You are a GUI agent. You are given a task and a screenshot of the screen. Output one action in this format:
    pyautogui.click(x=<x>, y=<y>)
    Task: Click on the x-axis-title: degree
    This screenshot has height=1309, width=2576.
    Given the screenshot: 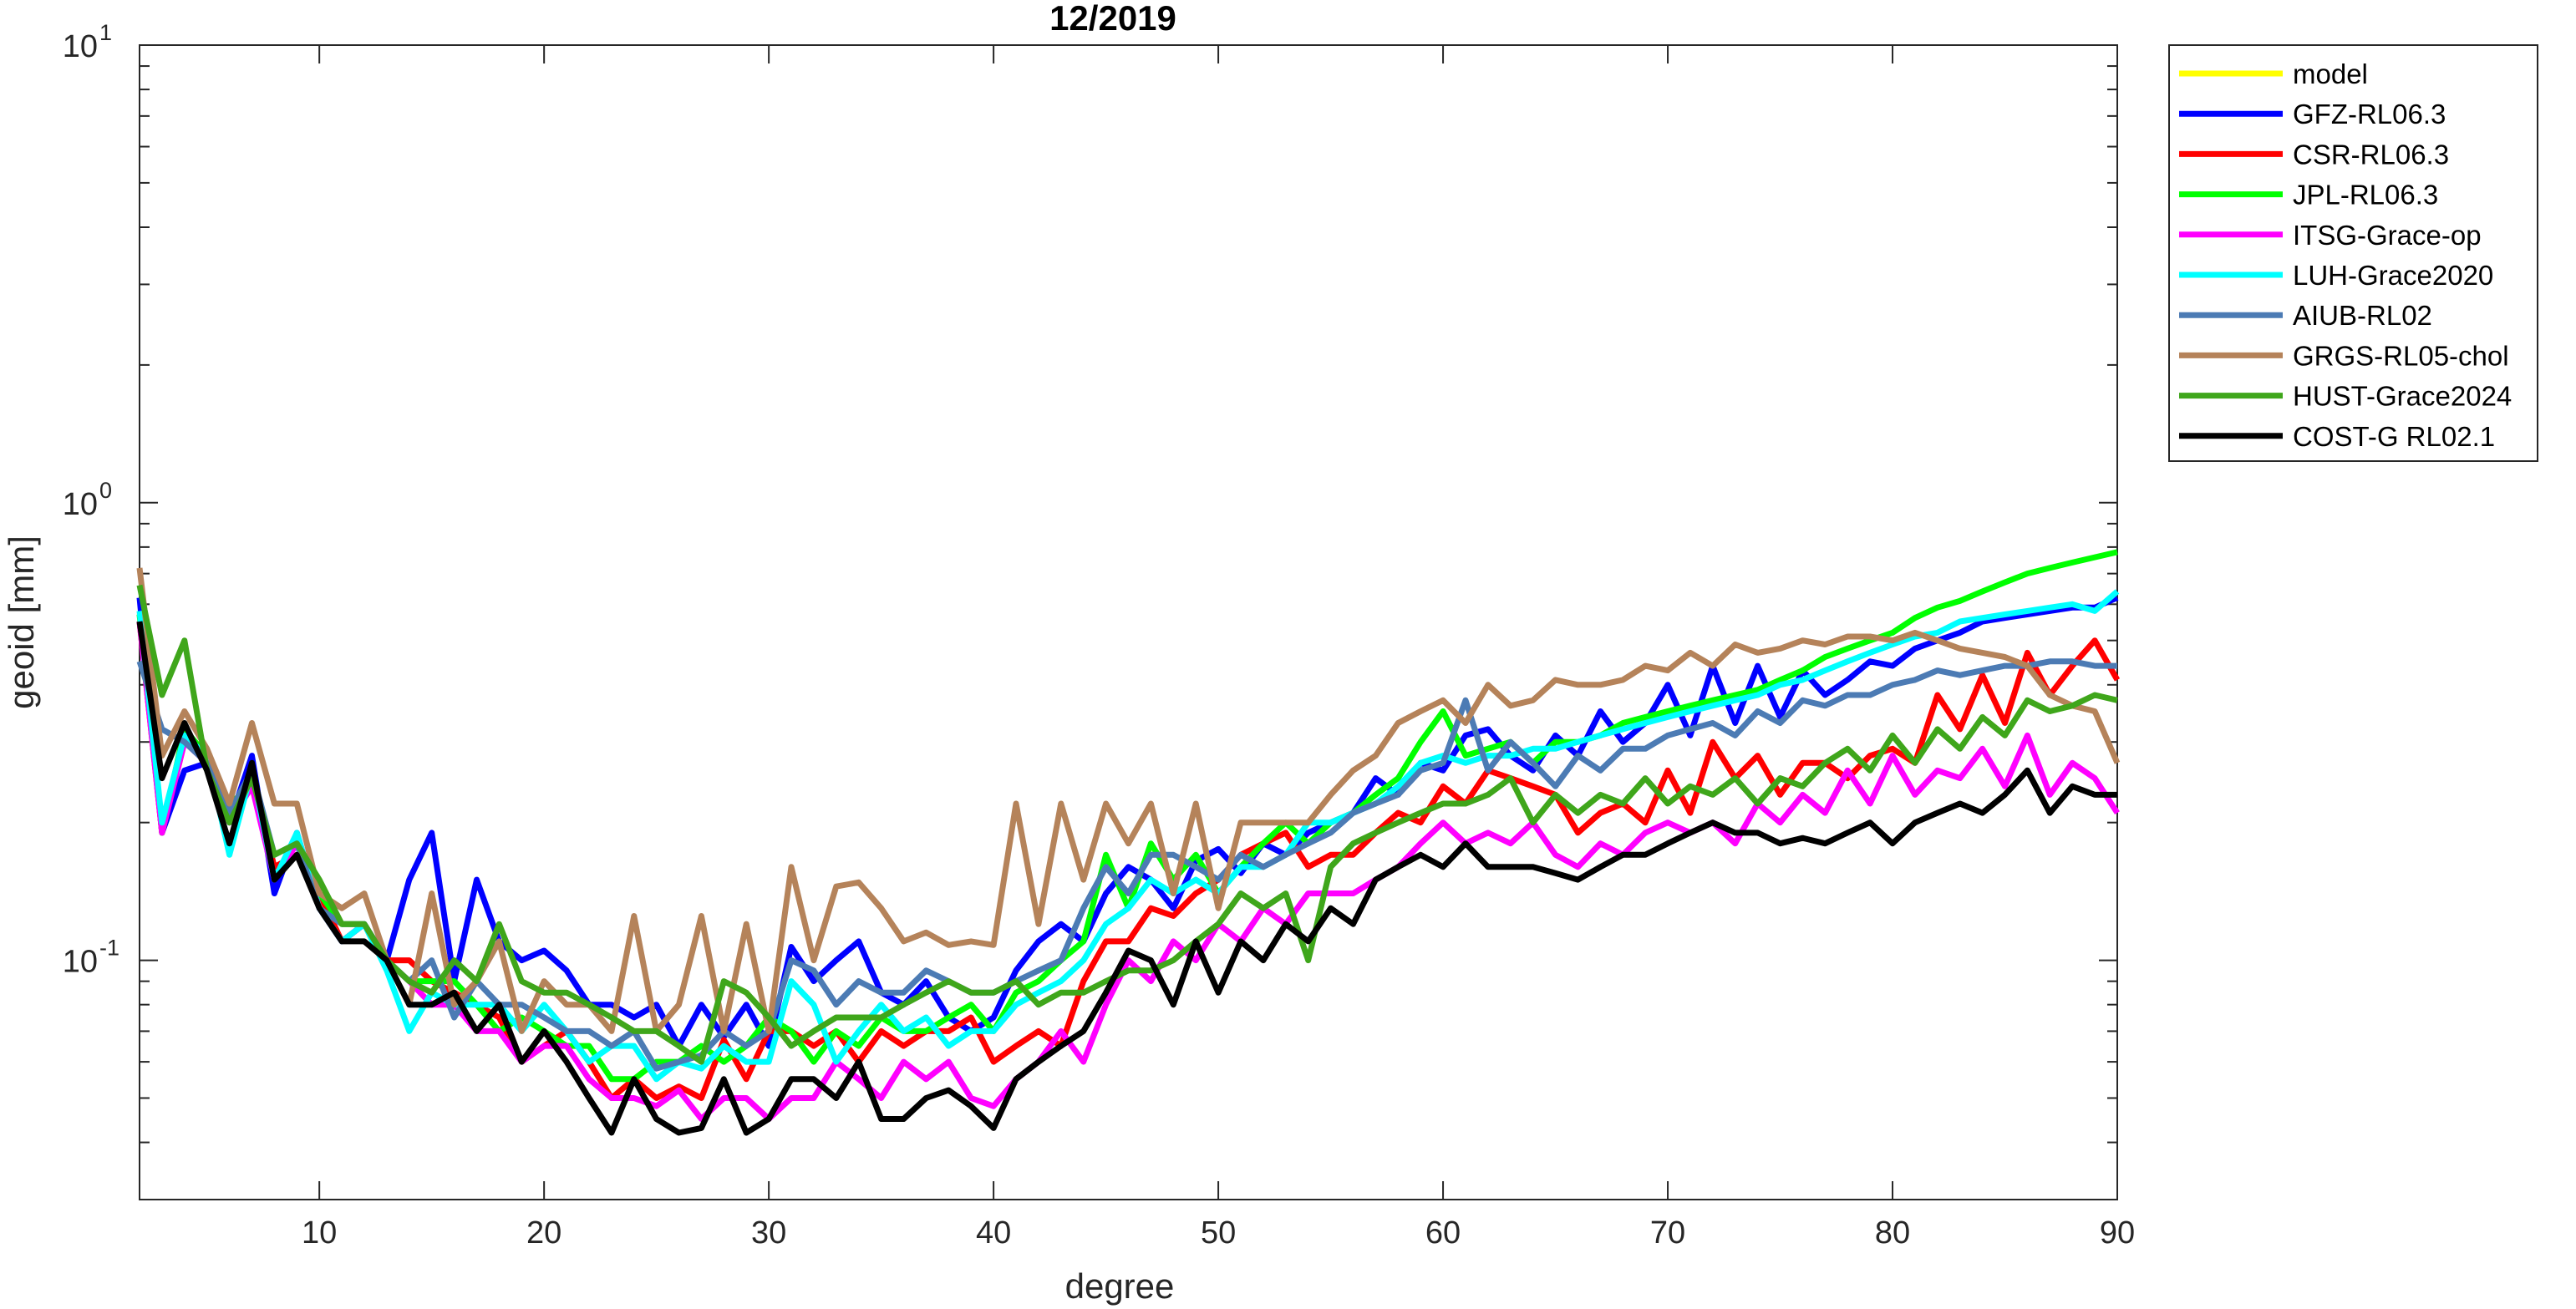 What is the action you would take?
    pyautogui.click(x=1120, y=1286)
    